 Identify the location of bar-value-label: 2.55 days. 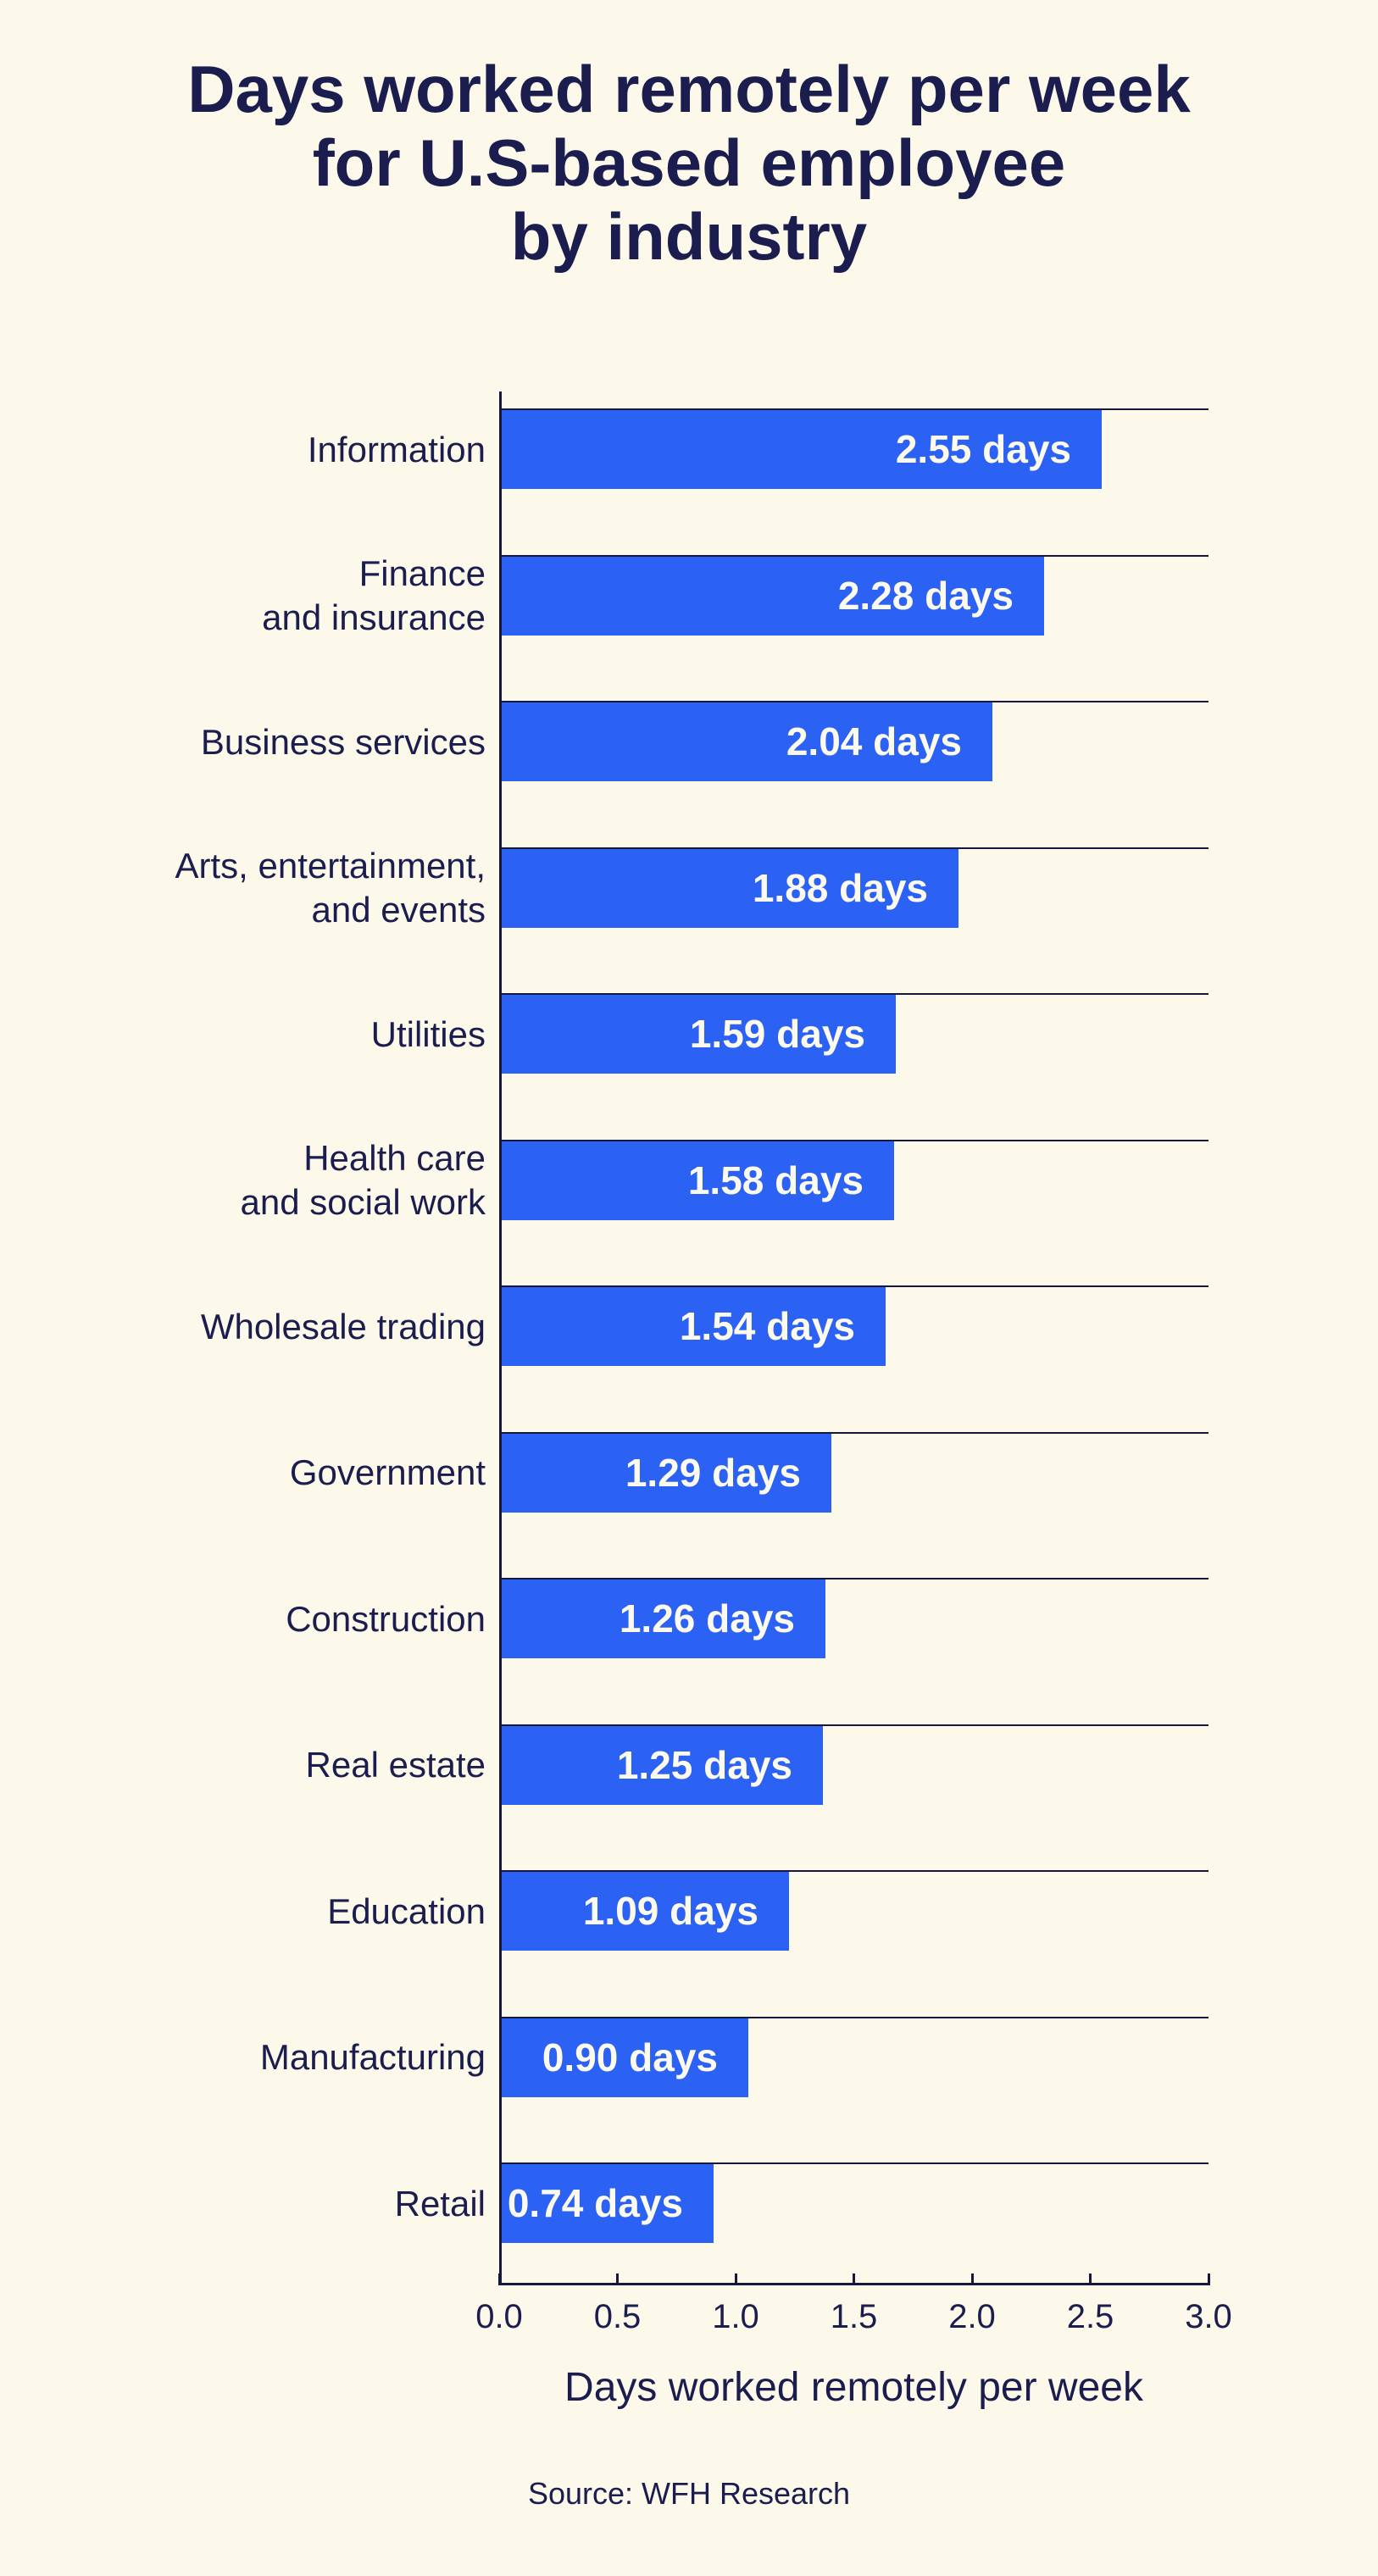
(983, 449).